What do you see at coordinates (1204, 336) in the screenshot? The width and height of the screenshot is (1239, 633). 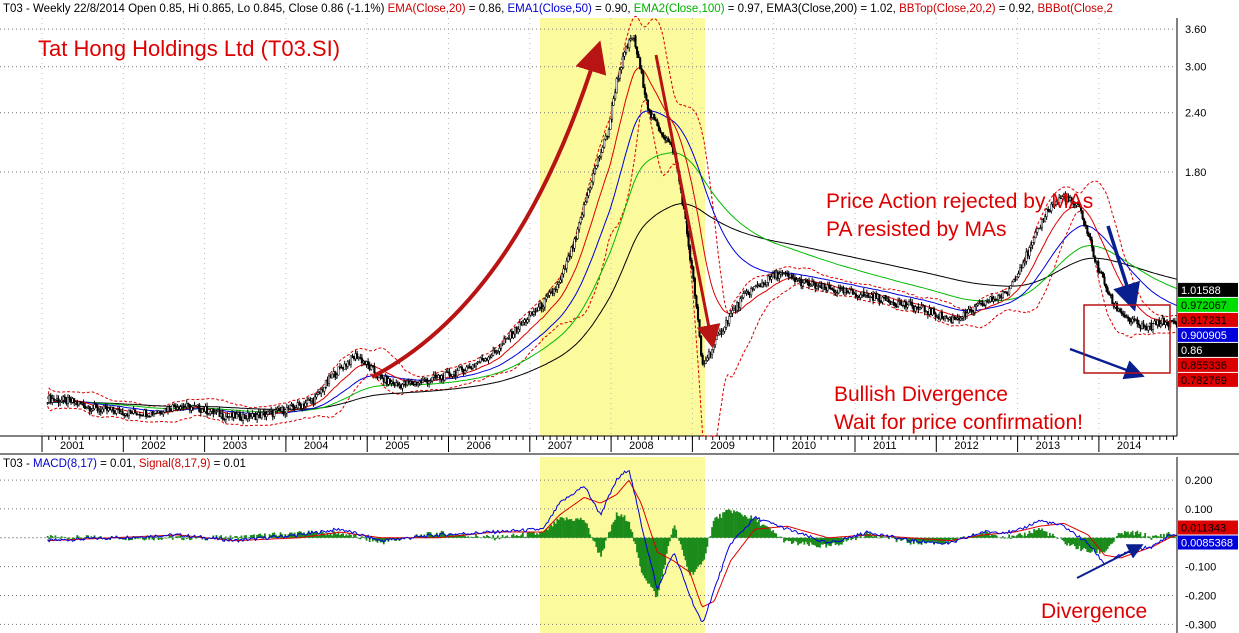 I see `last-value-label: 0.900905` at bounding box center [1204, 336].